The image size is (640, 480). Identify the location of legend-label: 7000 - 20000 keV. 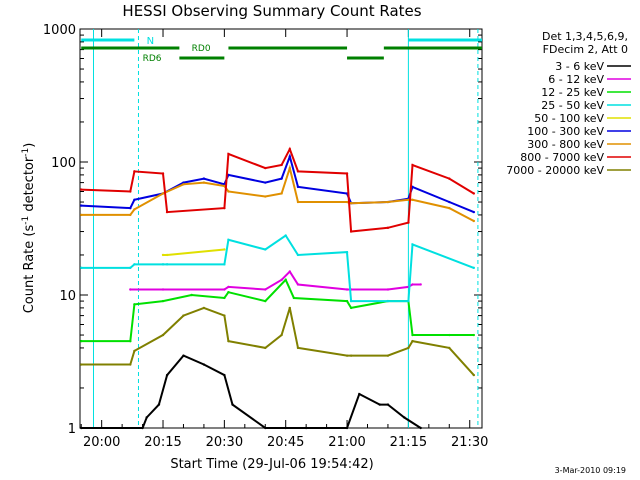
(555, 170).